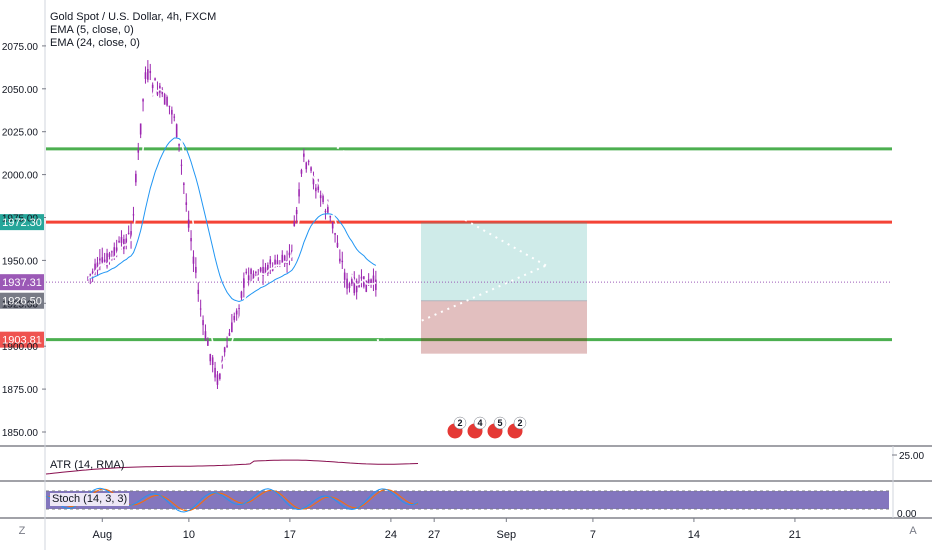 The width and height of the screenshot is (932, 555). I want to click on stoch-k-line, so click(232, 500).